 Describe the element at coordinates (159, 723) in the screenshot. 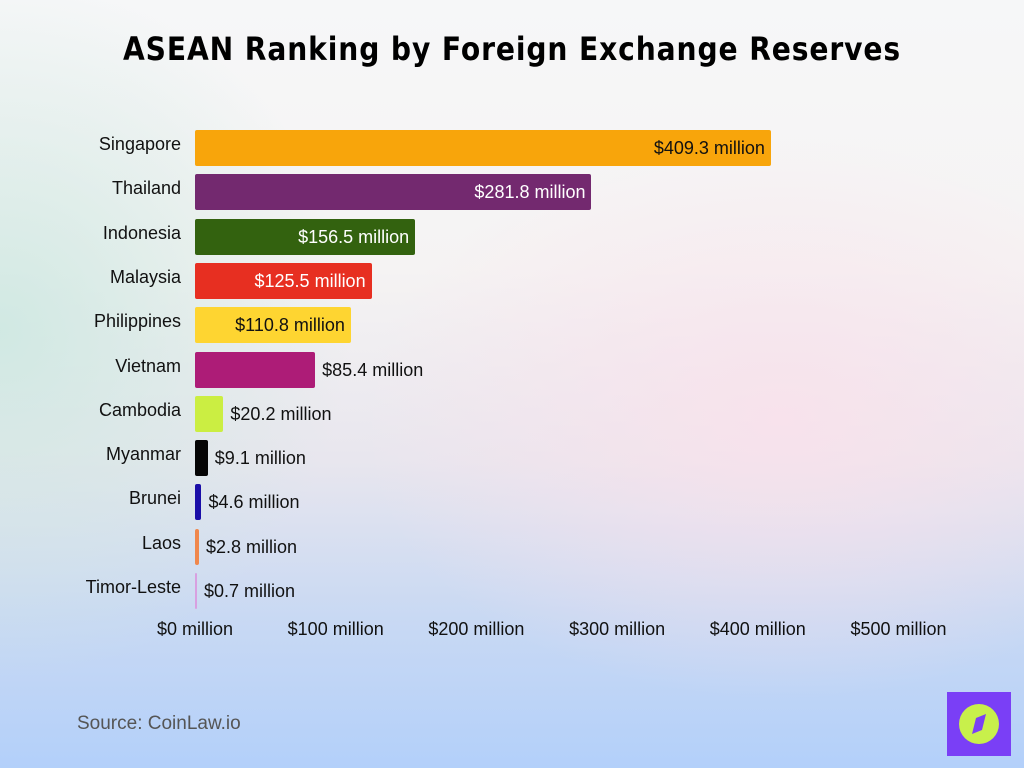

I see `source-caption: Source: CoinLaw.io` at that location.